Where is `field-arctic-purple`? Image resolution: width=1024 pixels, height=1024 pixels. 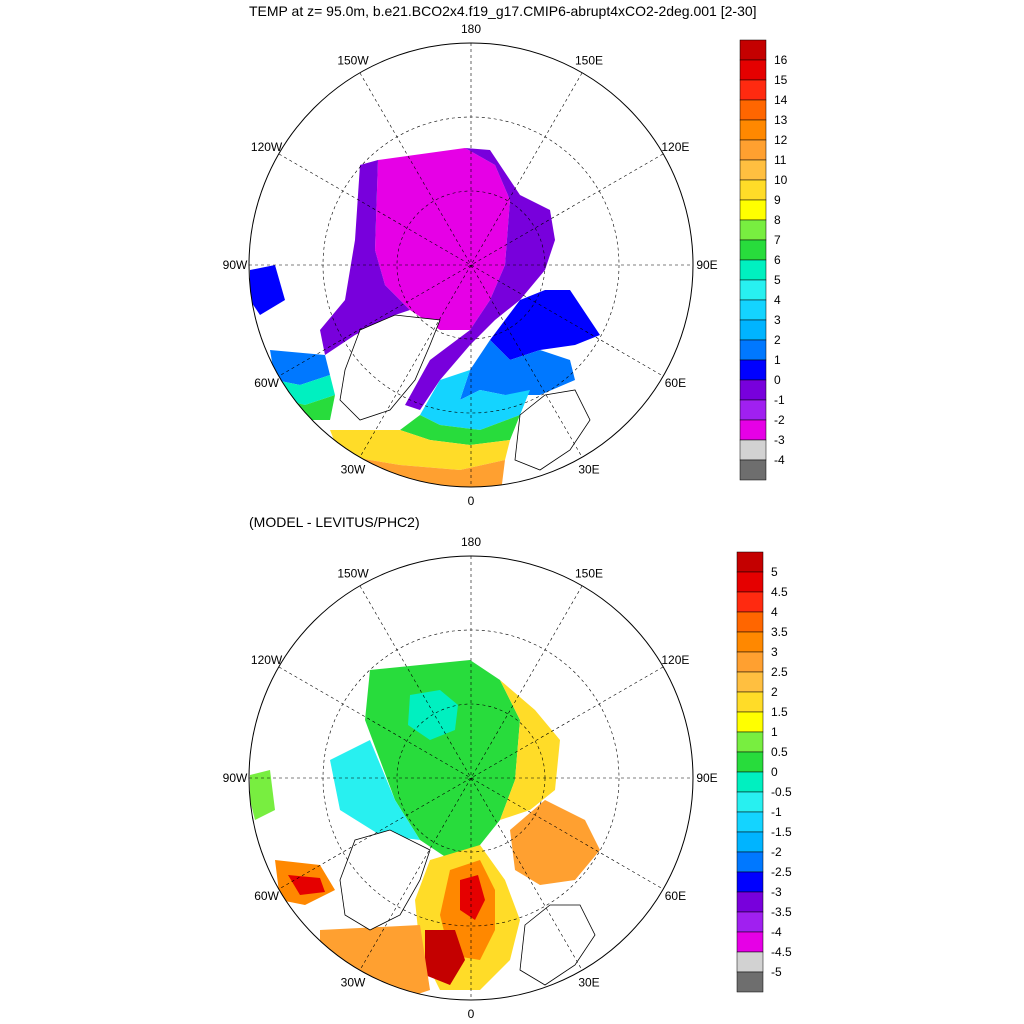
field-arctic-purple is located at coordinates (480, 279).